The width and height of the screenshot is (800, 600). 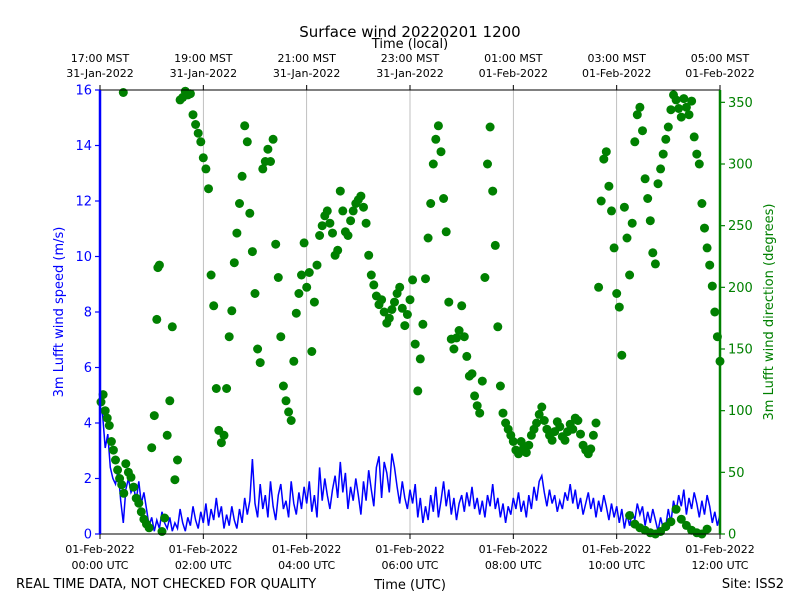 I want to click on left-tick-label: 16, so click(x=83, y=91).